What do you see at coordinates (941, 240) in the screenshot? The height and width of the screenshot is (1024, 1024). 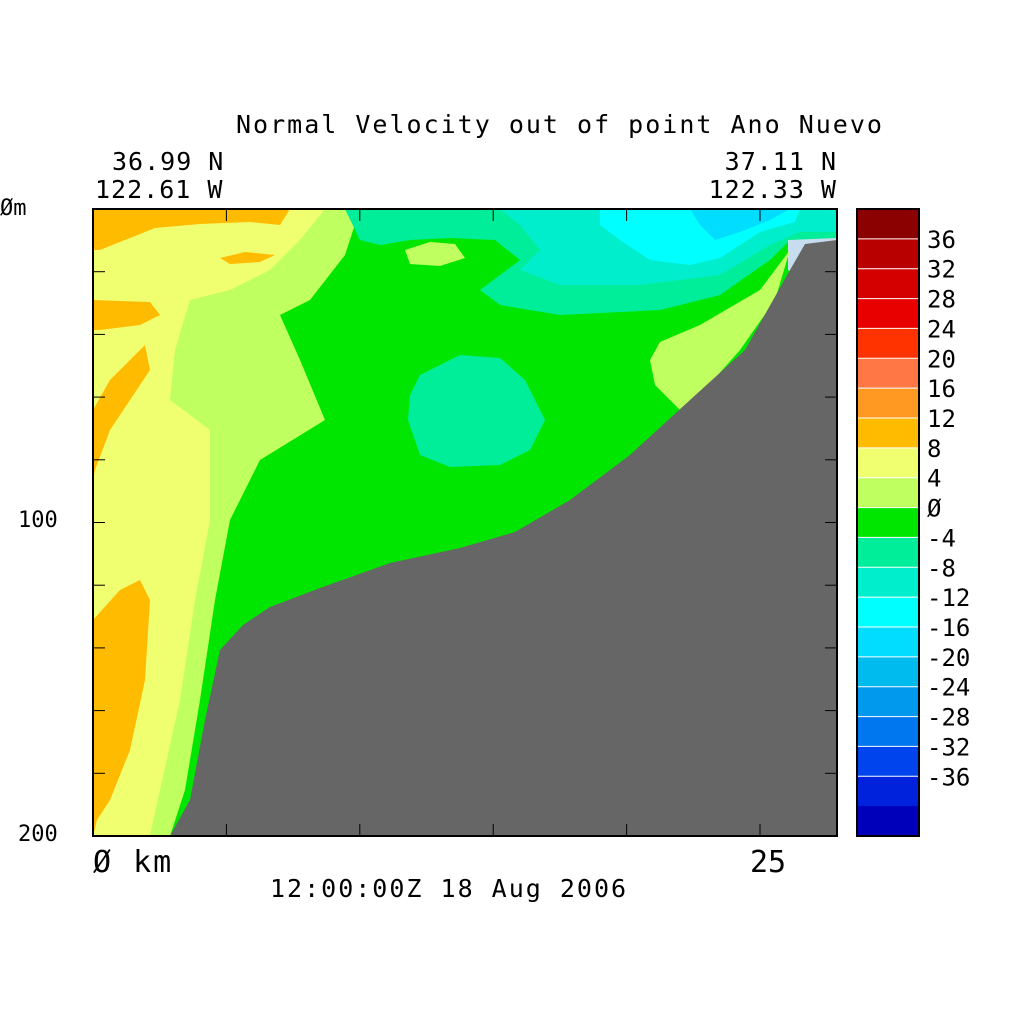 I see `colorbar-tick-label: 36` at bounding box center [941, 240].